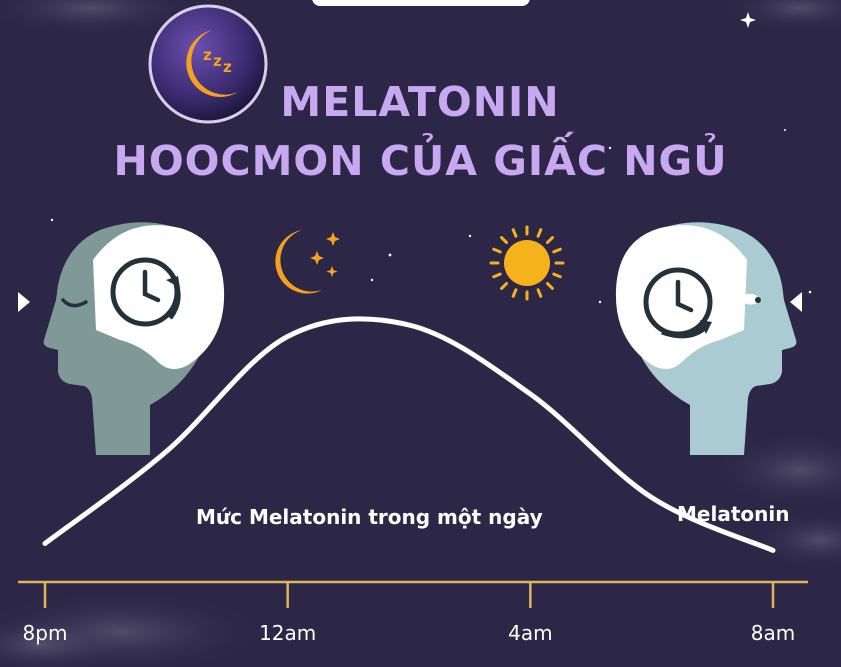 This screenshot has height=667, width=841. What do you see at coordinates (530, 633) in the screenshot?
I see `tick-label-4am: 4am` at bounding box center [530, 633].